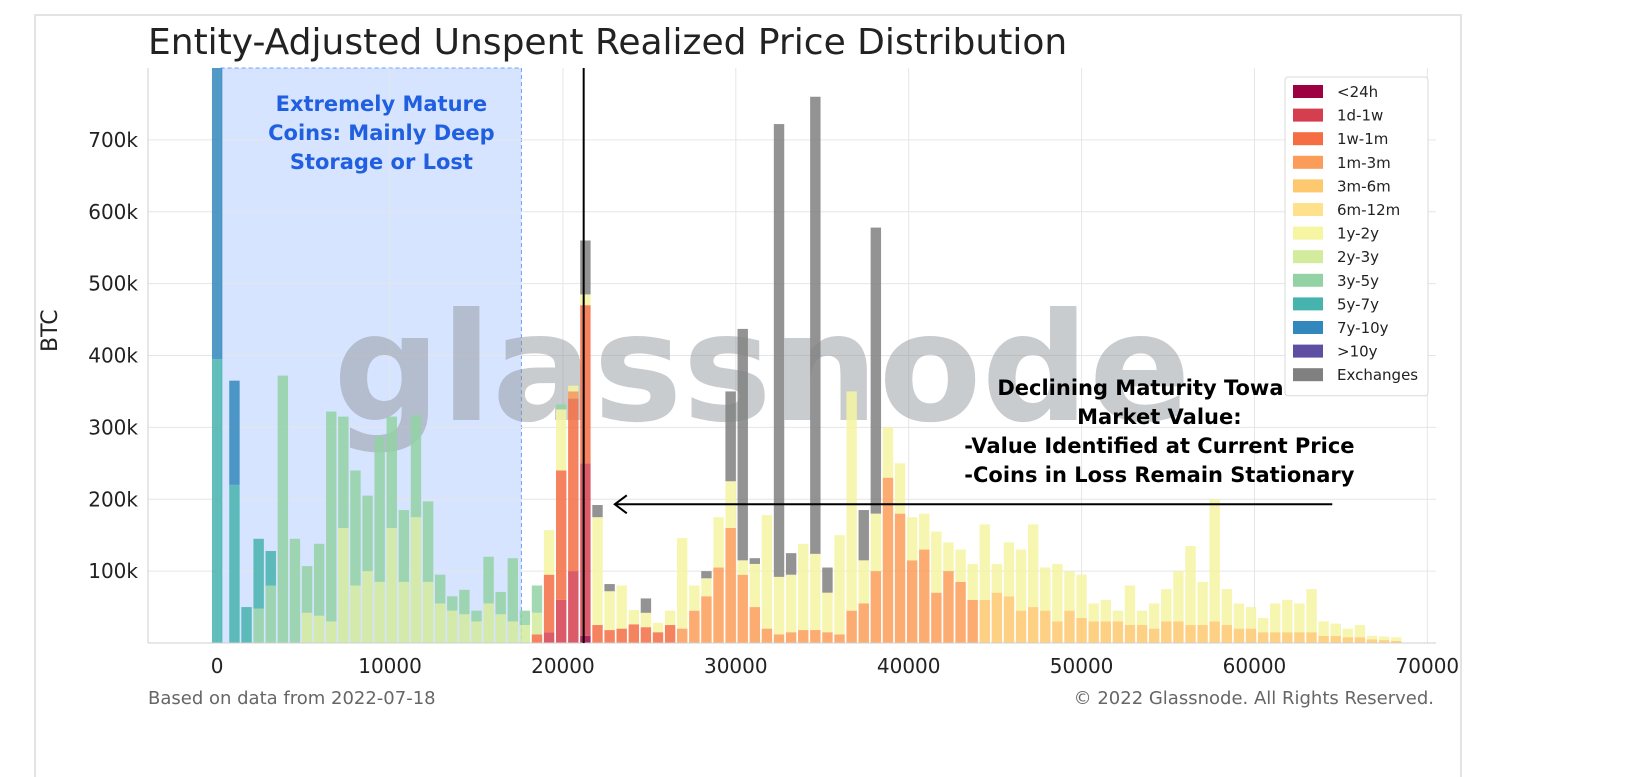  Describe the element at coordinates (1360, 116) in the screenshot. I see `legend-label: 1d-1w` at that location.